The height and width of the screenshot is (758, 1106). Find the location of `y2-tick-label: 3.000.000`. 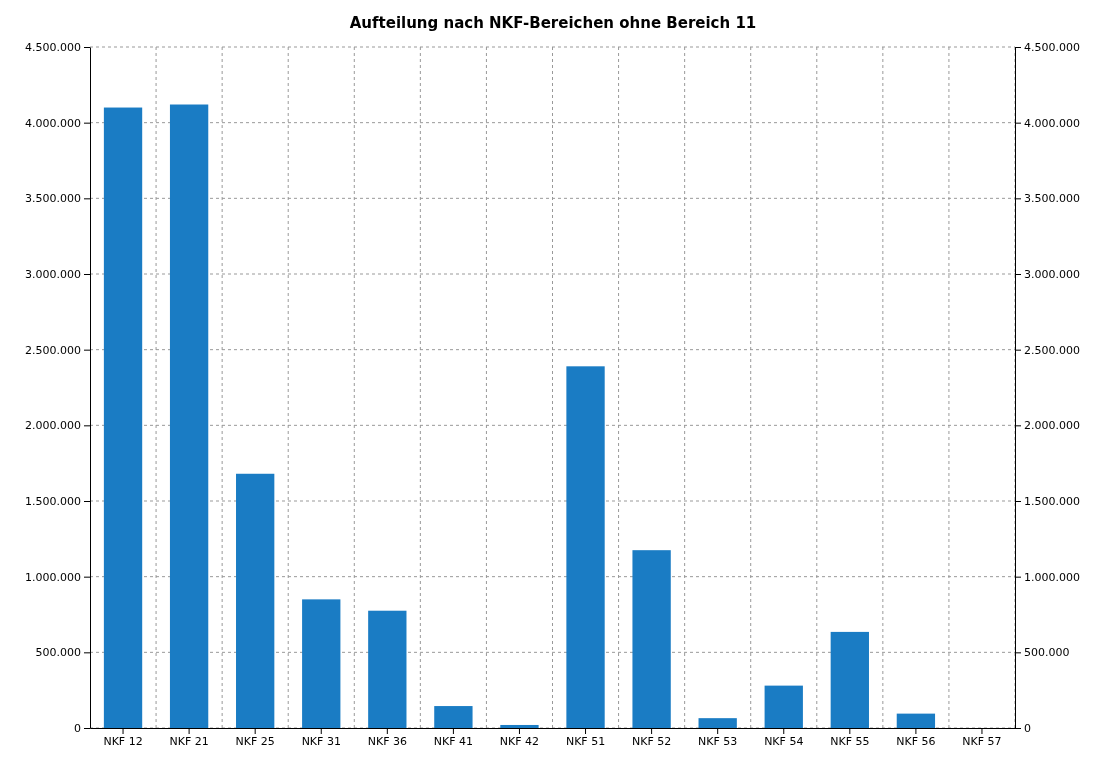

y2-tick-label: 3.000.000 is located at coordinates (1052, 275).